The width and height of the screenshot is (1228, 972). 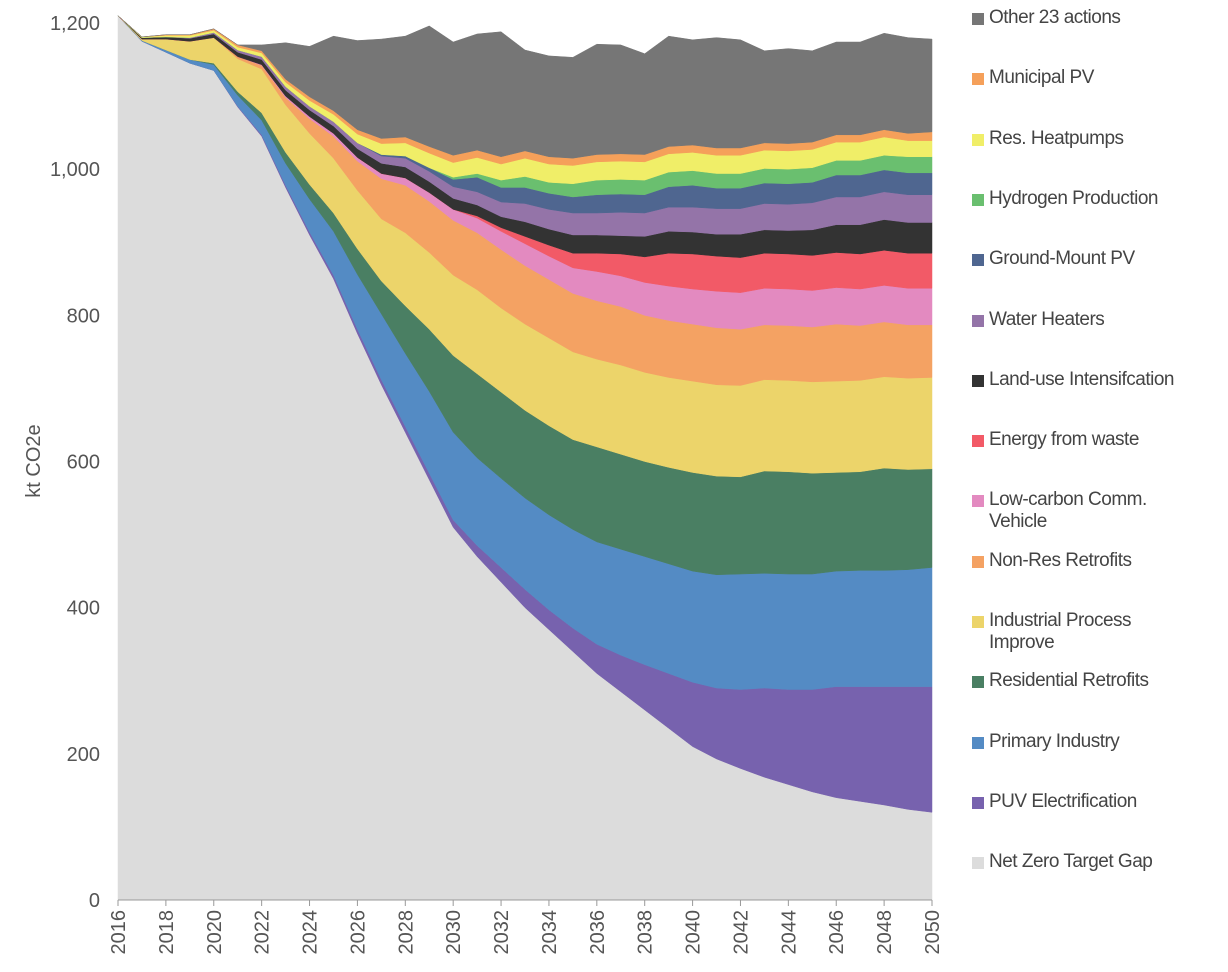 I want to click on y-tick-label: 800, so click(x=83, y=316).